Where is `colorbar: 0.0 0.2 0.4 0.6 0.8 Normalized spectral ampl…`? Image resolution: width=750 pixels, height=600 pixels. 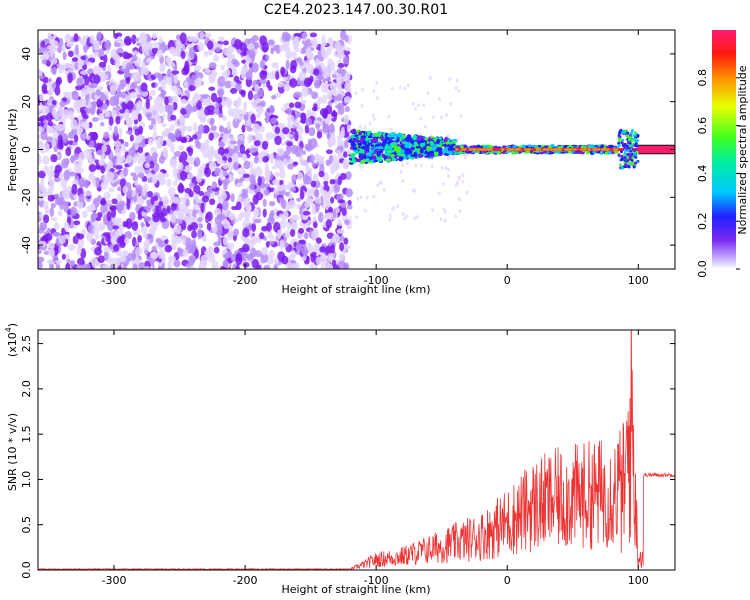 colorbar: 0.0 0.2 0.4 0.6 0.8 Normalized spectral ampl… is located at coordinates (722, 154).